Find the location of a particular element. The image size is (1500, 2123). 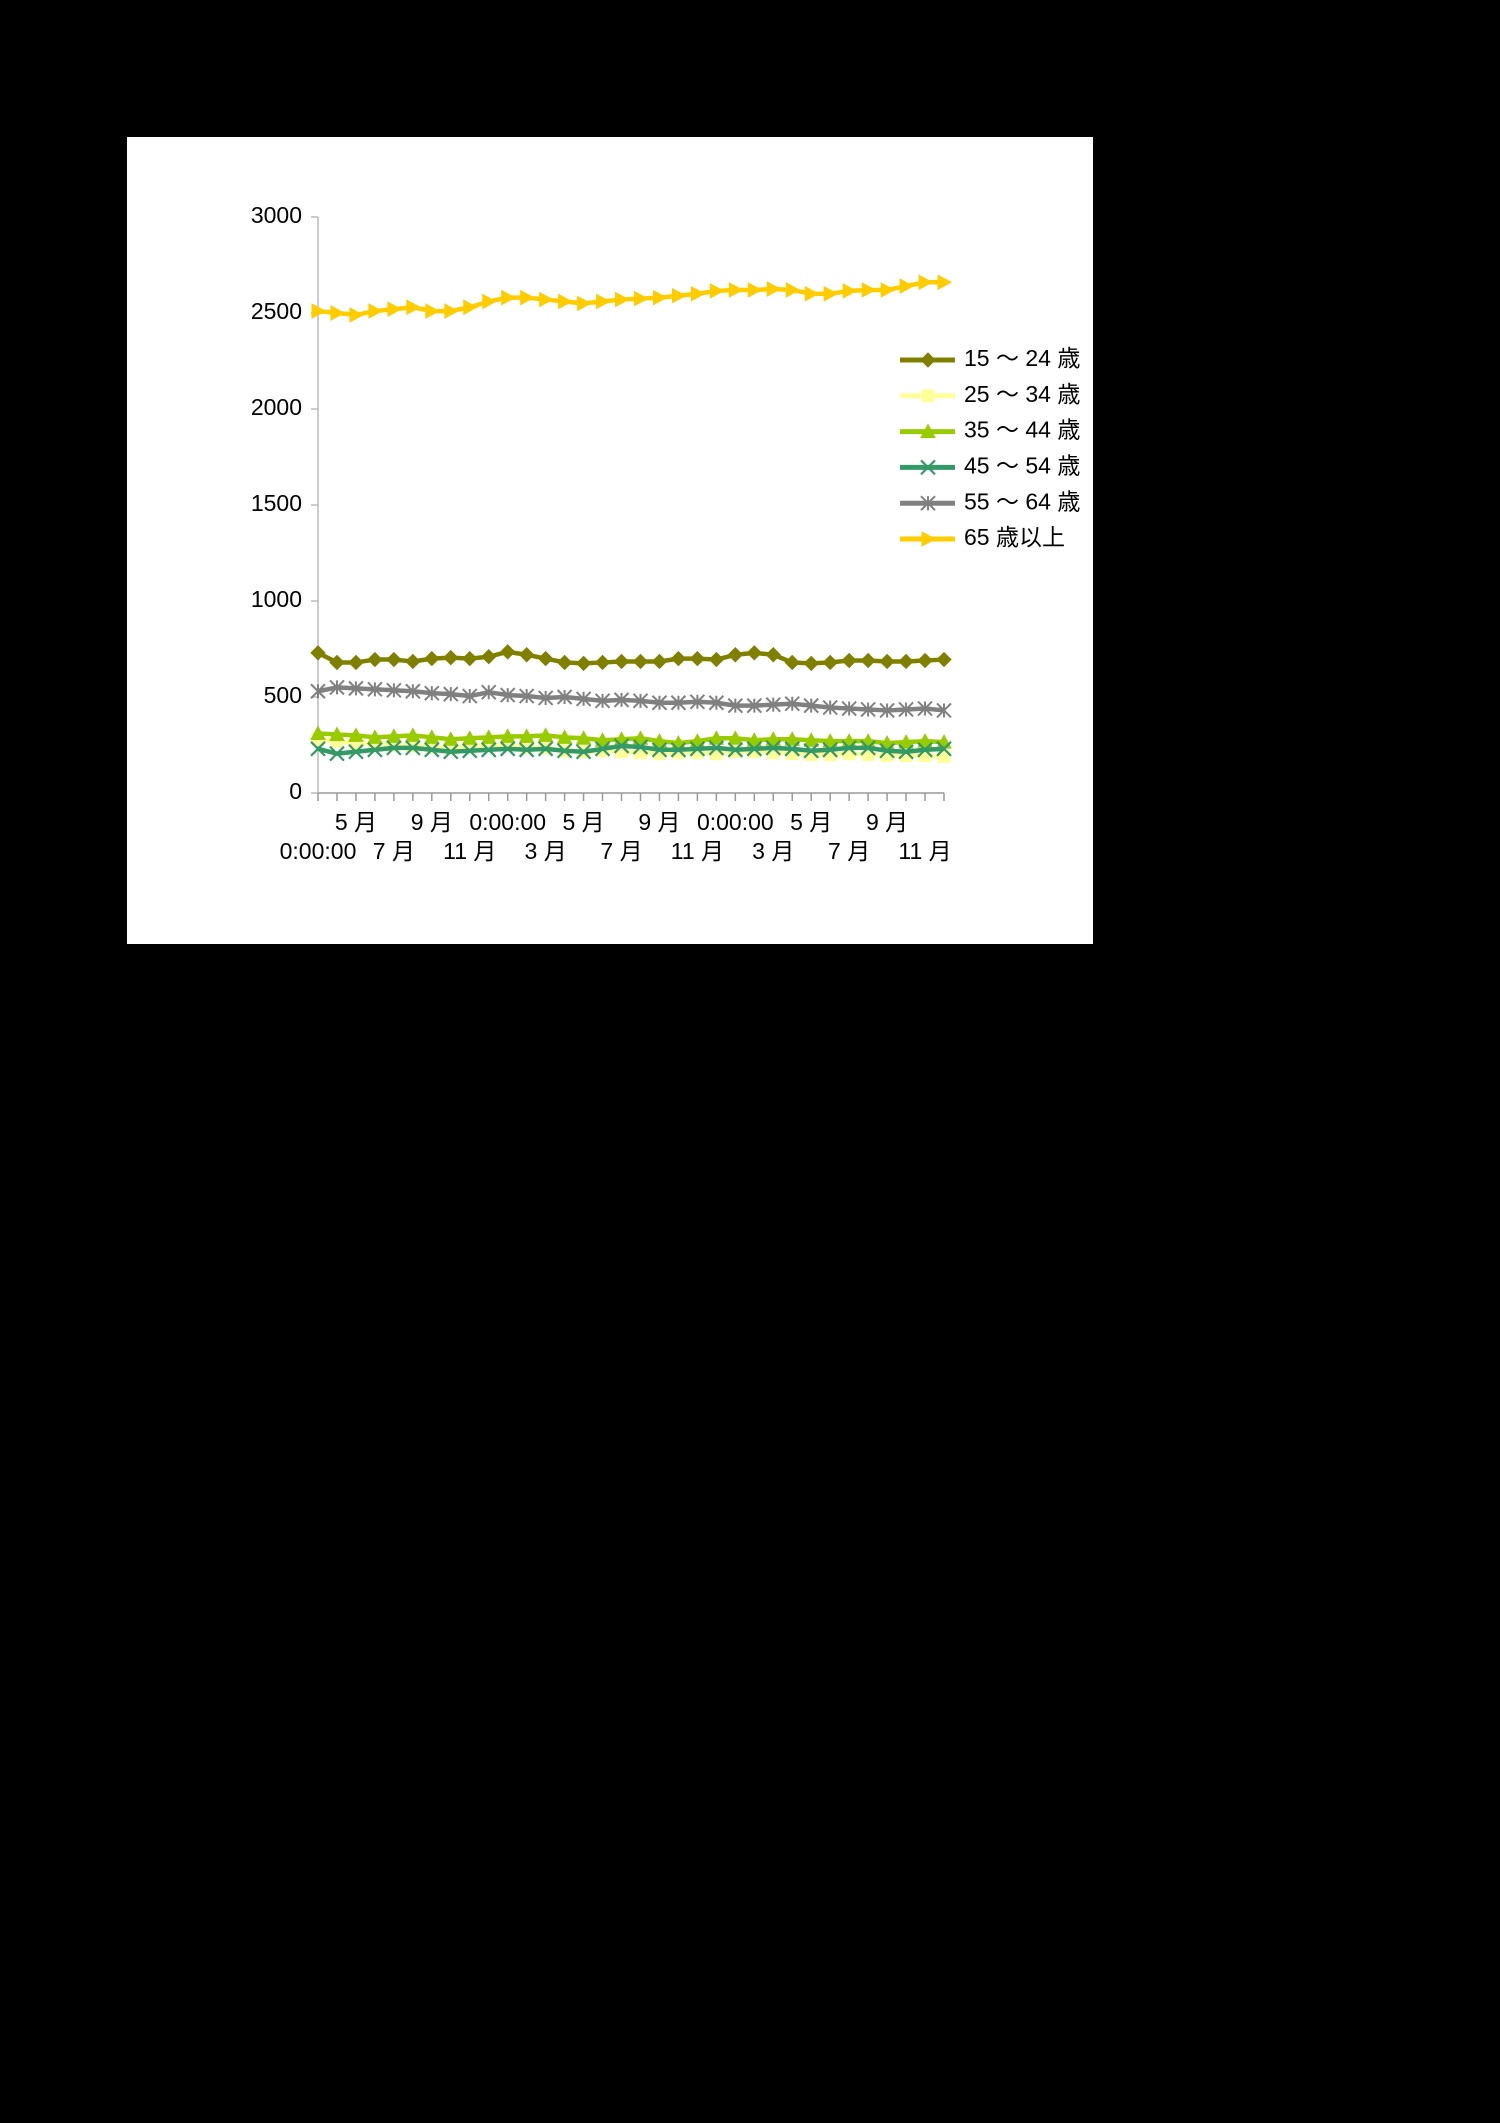

y-tick-label: 1000 is located at coordinates (276, 599).